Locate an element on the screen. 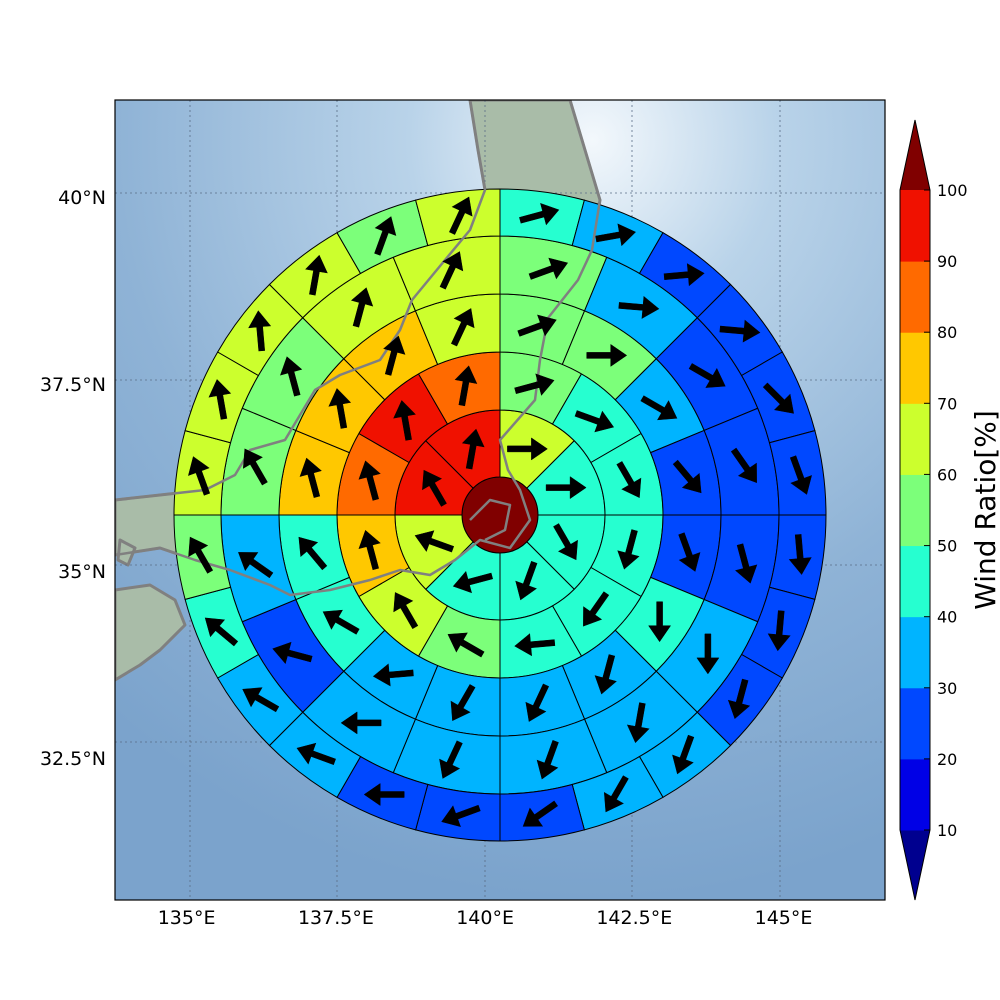 The height and width of the screenshot is (1000, 1000). colorbar-tick-label: 30 is located at coordinates (947, 688).